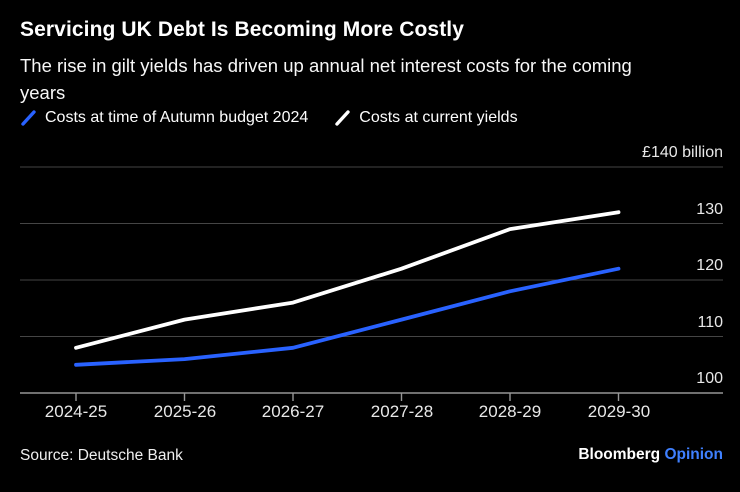 This screenshot has width=740, height=492. I want to click on y-axis-label: 110, so click(710, 322).